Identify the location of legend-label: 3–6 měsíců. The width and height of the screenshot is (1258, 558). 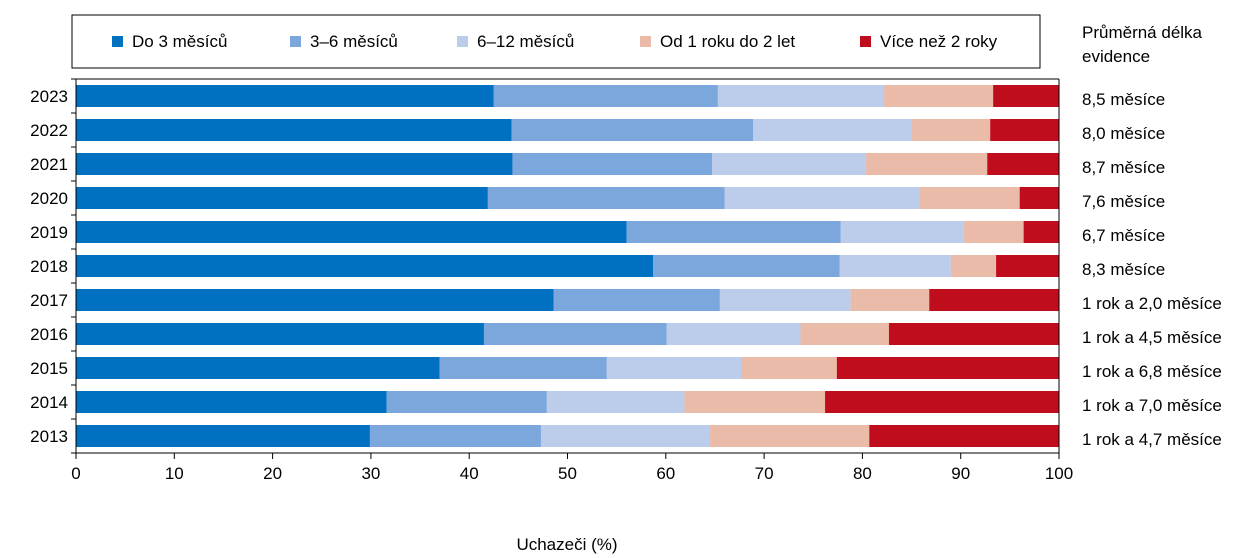
(354, 41).